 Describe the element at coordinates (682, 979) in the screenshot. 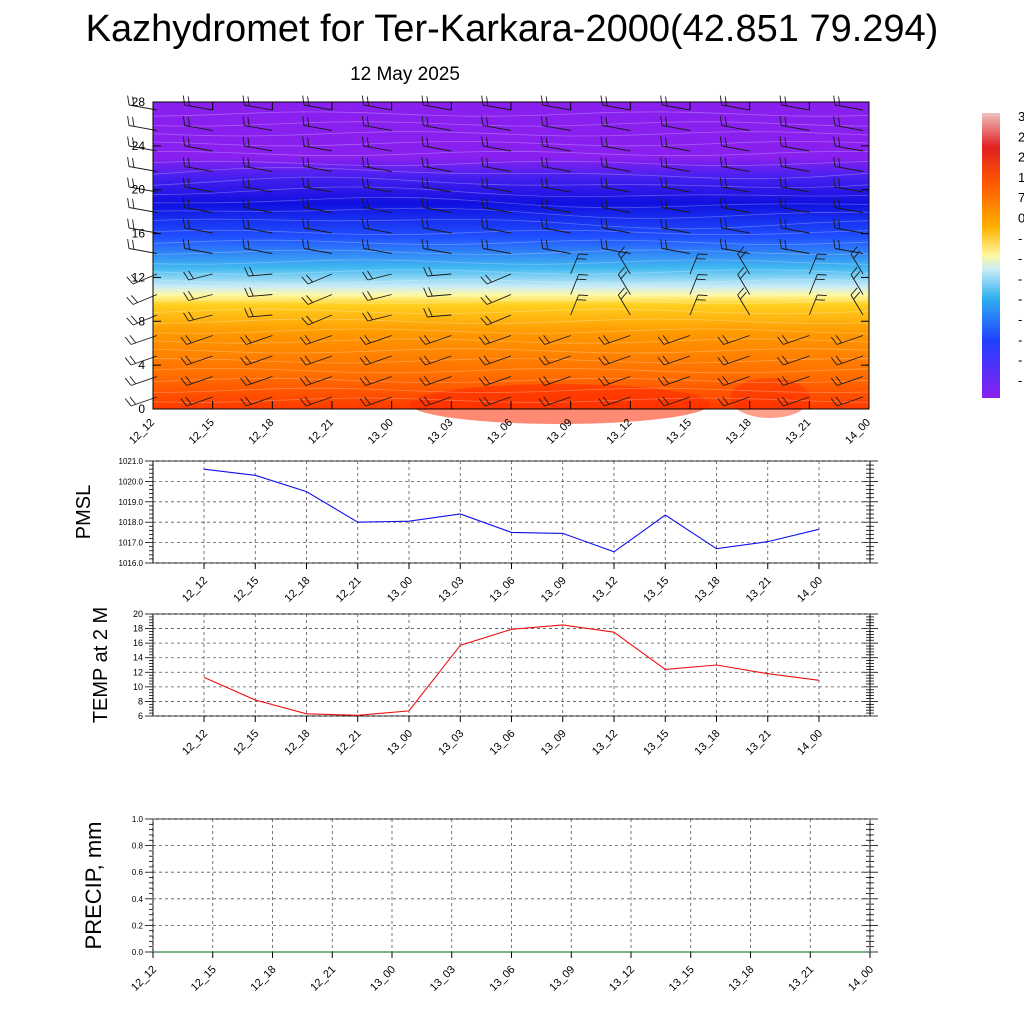

I see `x-tick-label: 13_15` at that location.